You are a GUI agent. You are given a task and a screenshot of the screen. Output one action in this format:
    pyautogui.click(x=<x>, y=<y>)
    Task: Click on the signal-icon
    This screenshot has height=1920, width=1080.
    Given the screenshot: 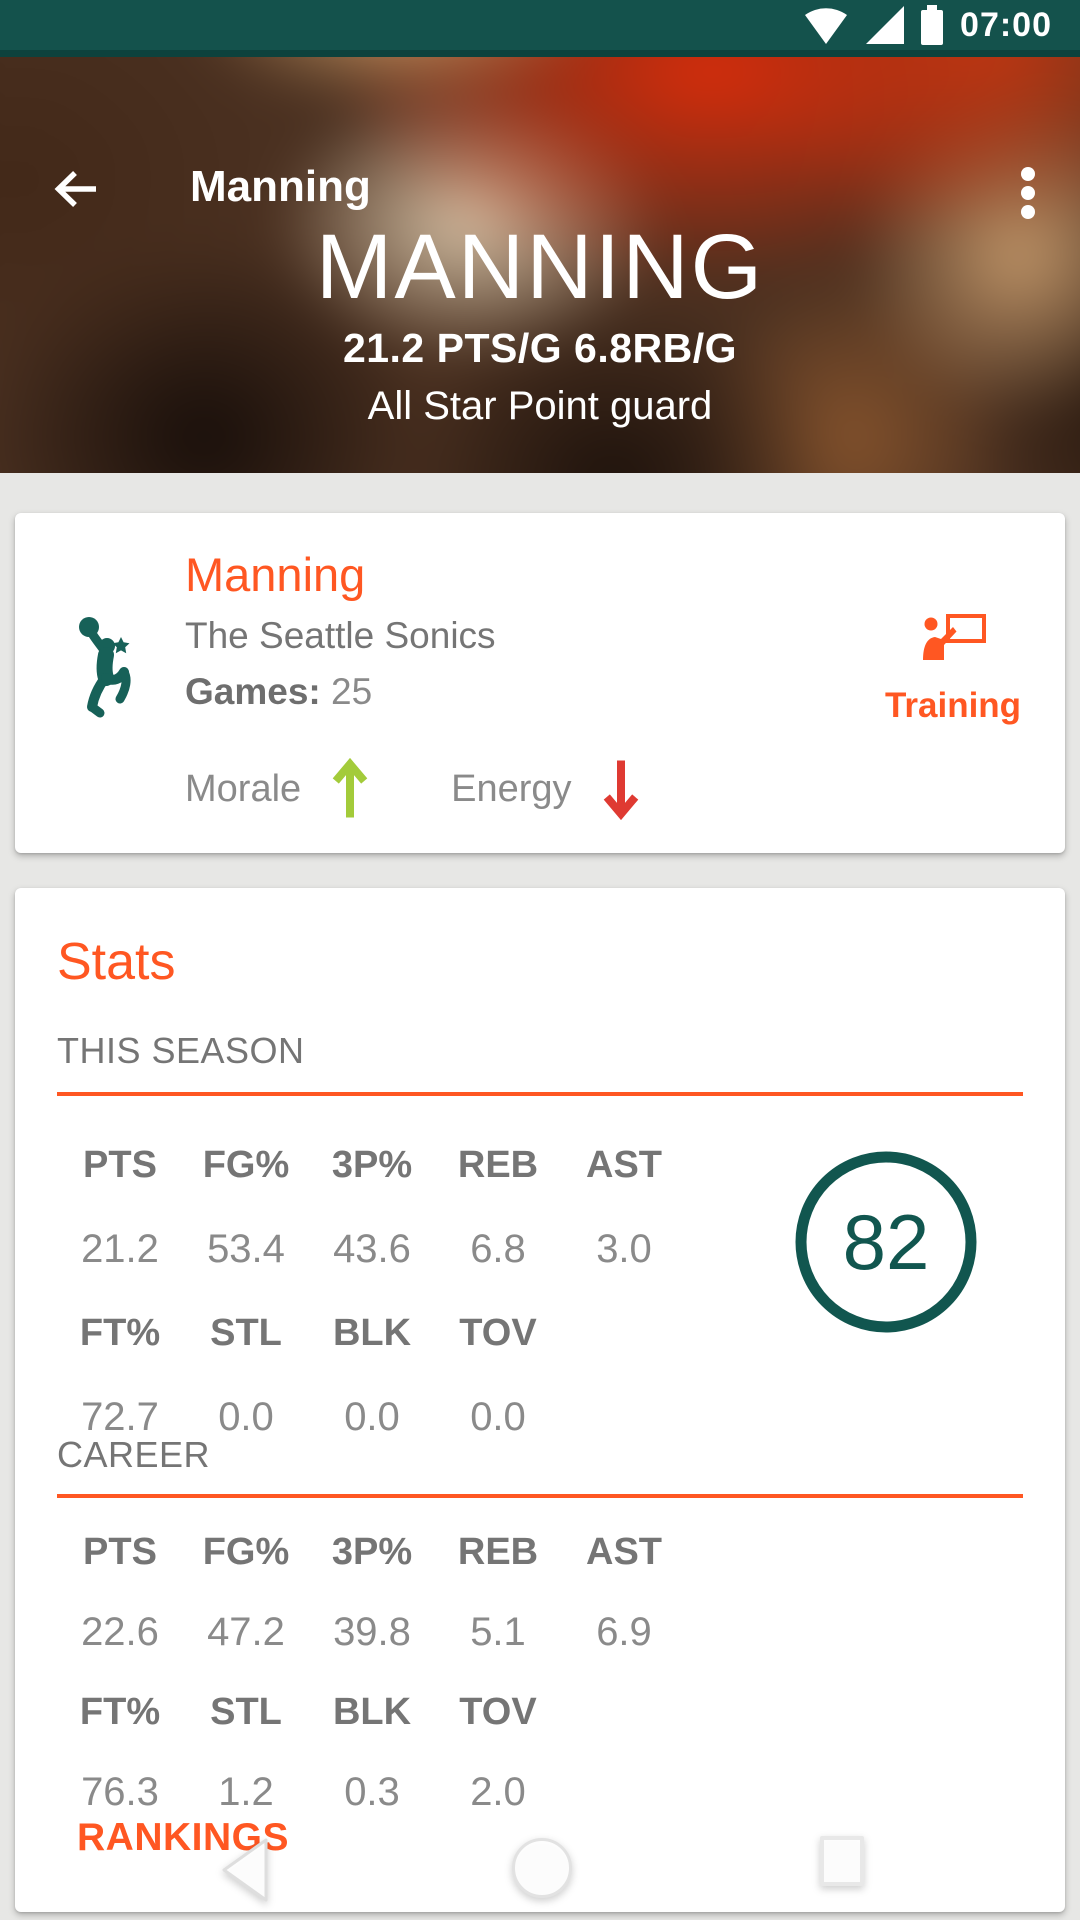 What is the action you would take?
    pyautogui.click(x=885, y=25)
    